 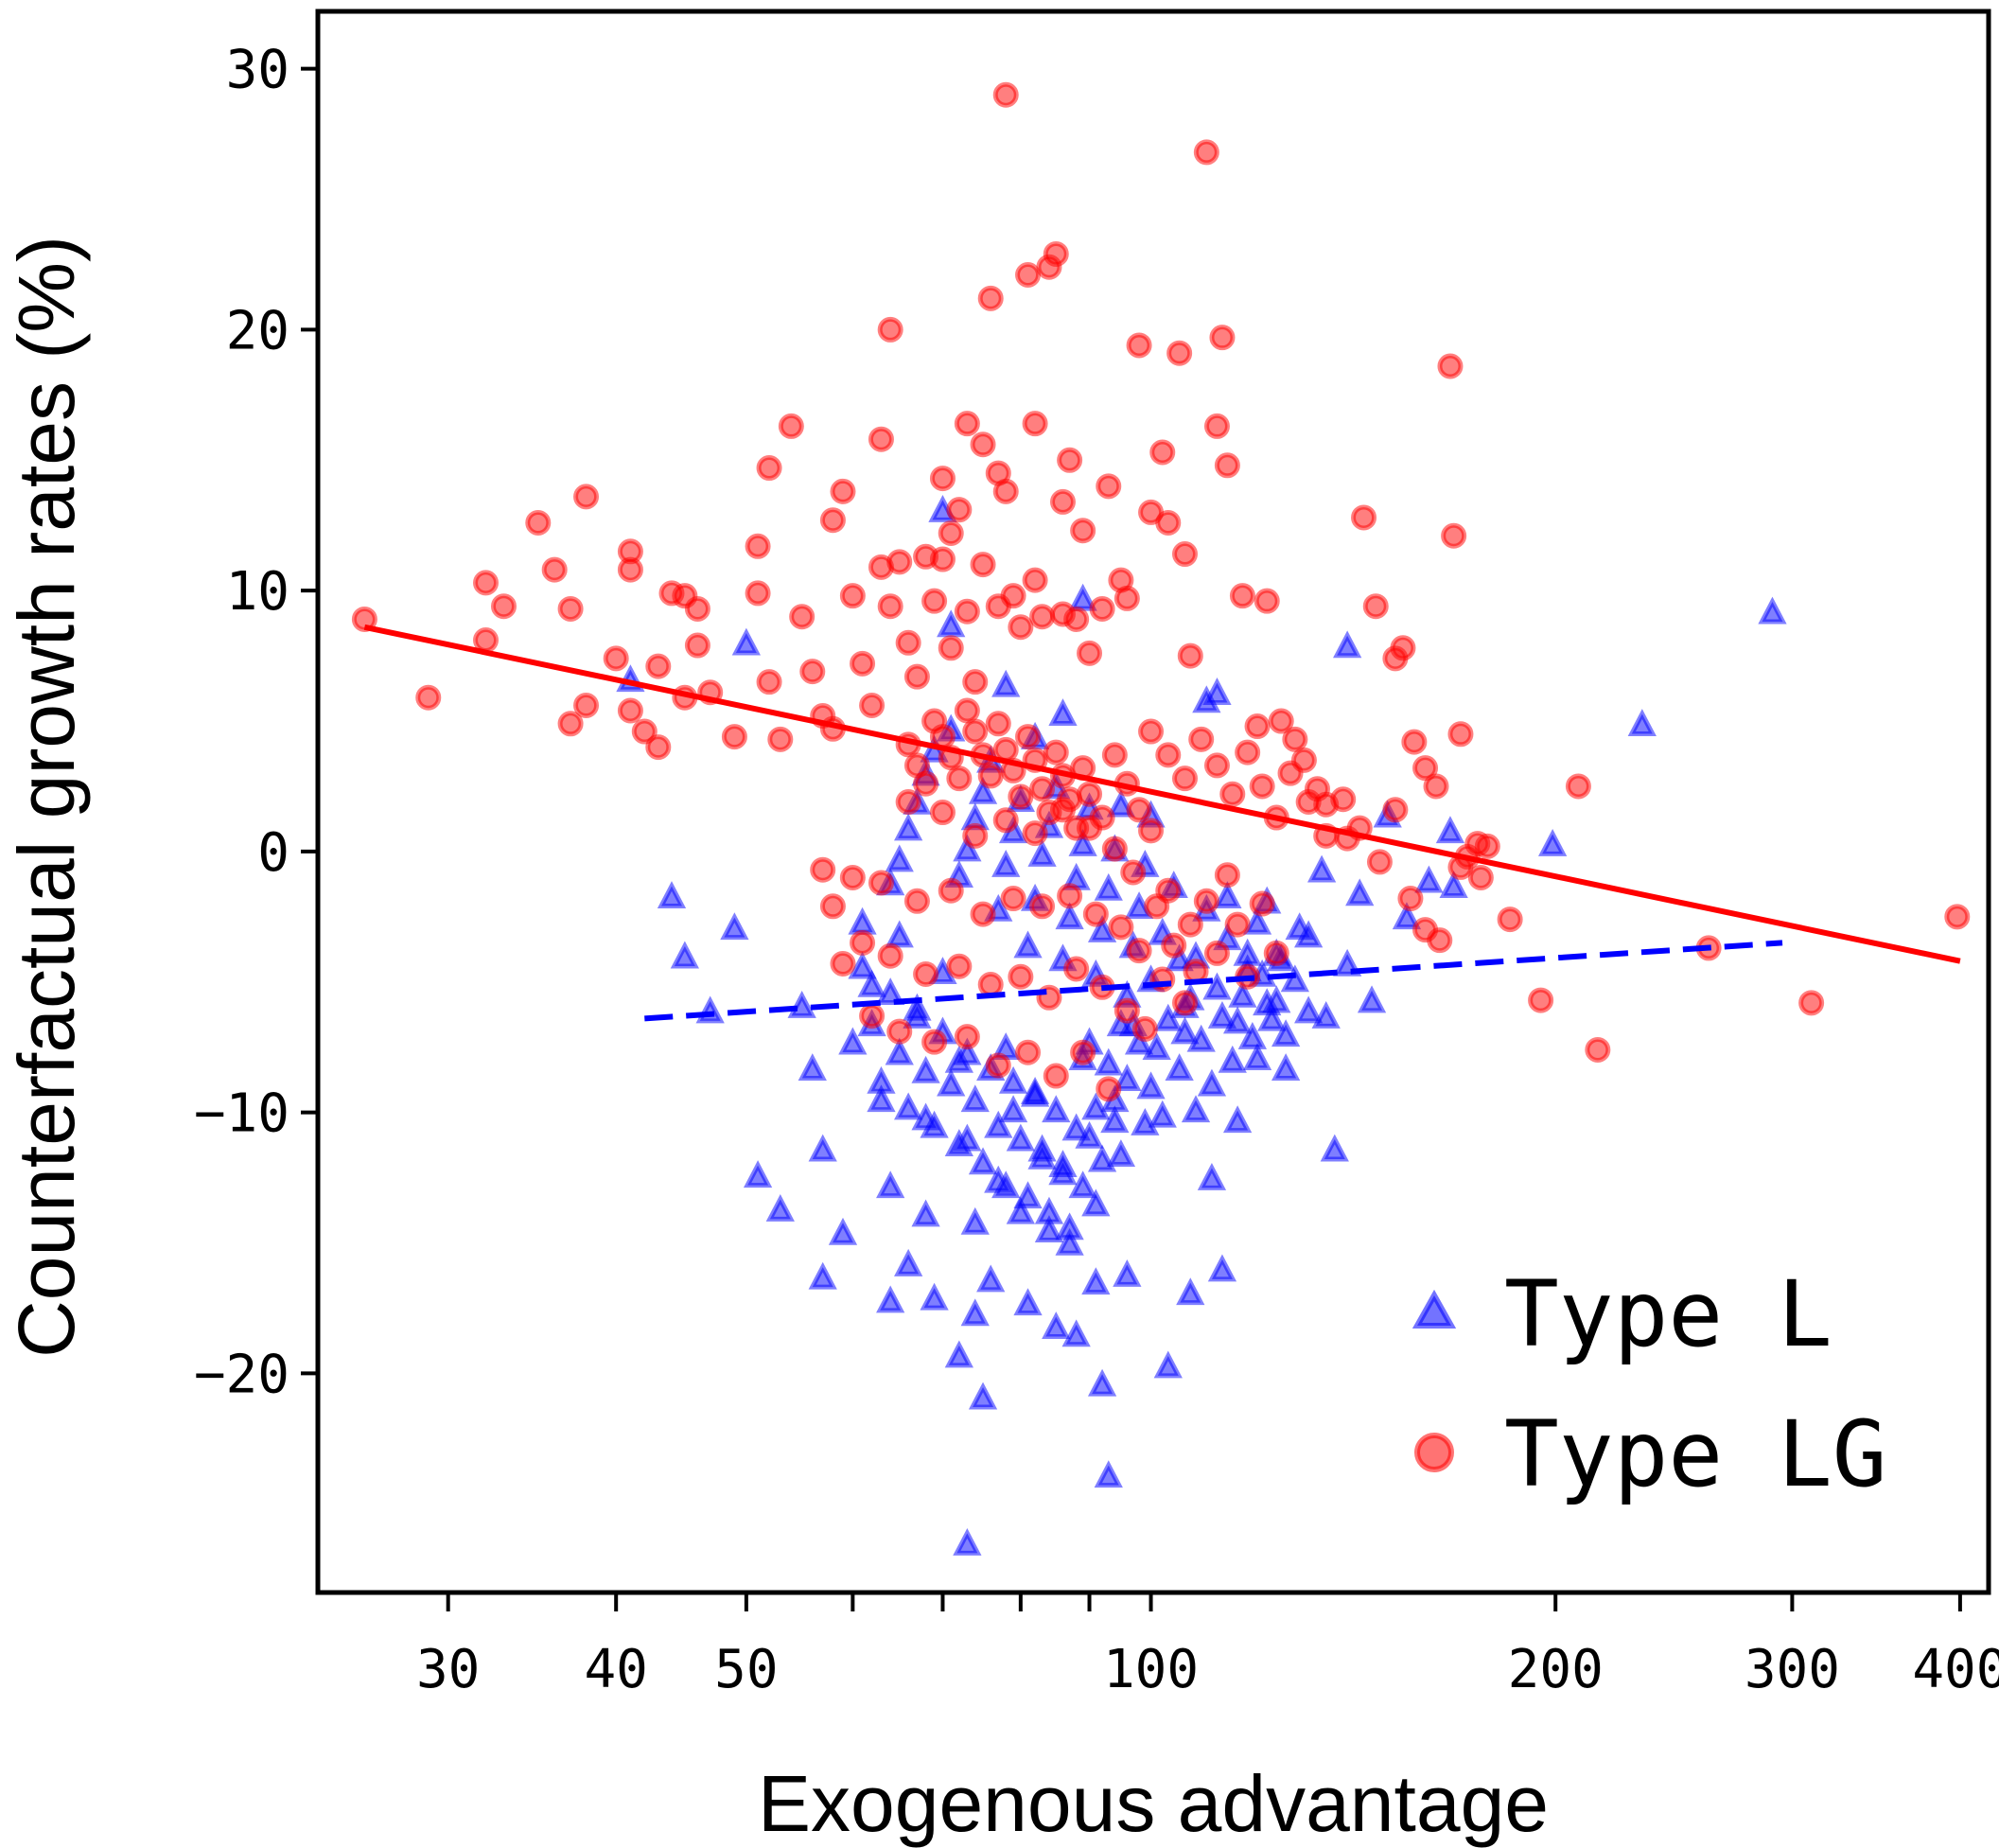 I want to click on x-axis-ticks, so click(x=1204, y=1602).